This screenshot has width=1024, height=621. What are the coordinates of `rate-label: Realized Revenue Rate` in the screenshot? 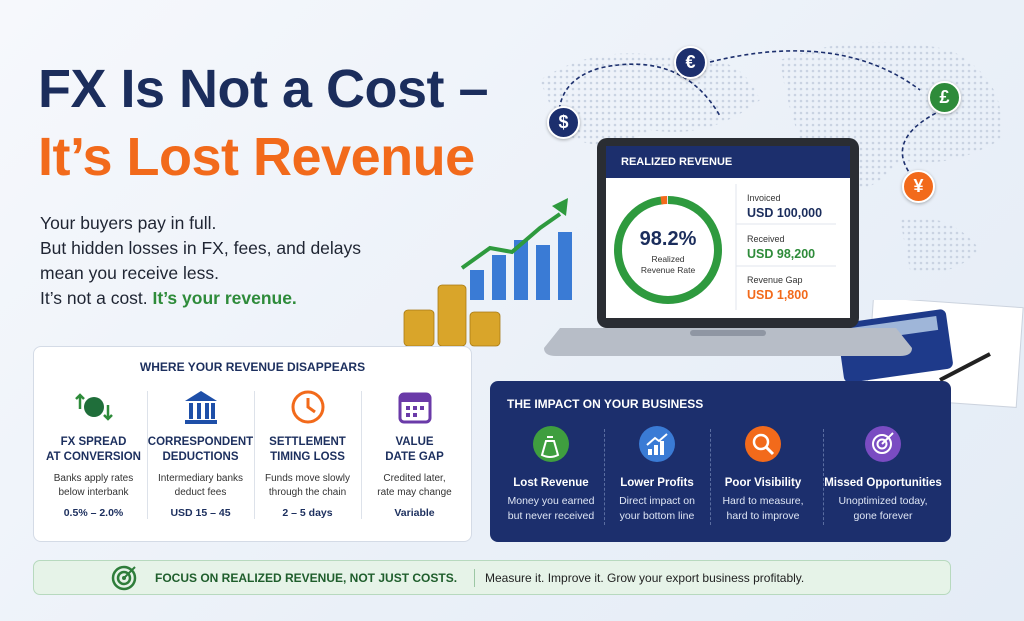 It's located at (668, 265).